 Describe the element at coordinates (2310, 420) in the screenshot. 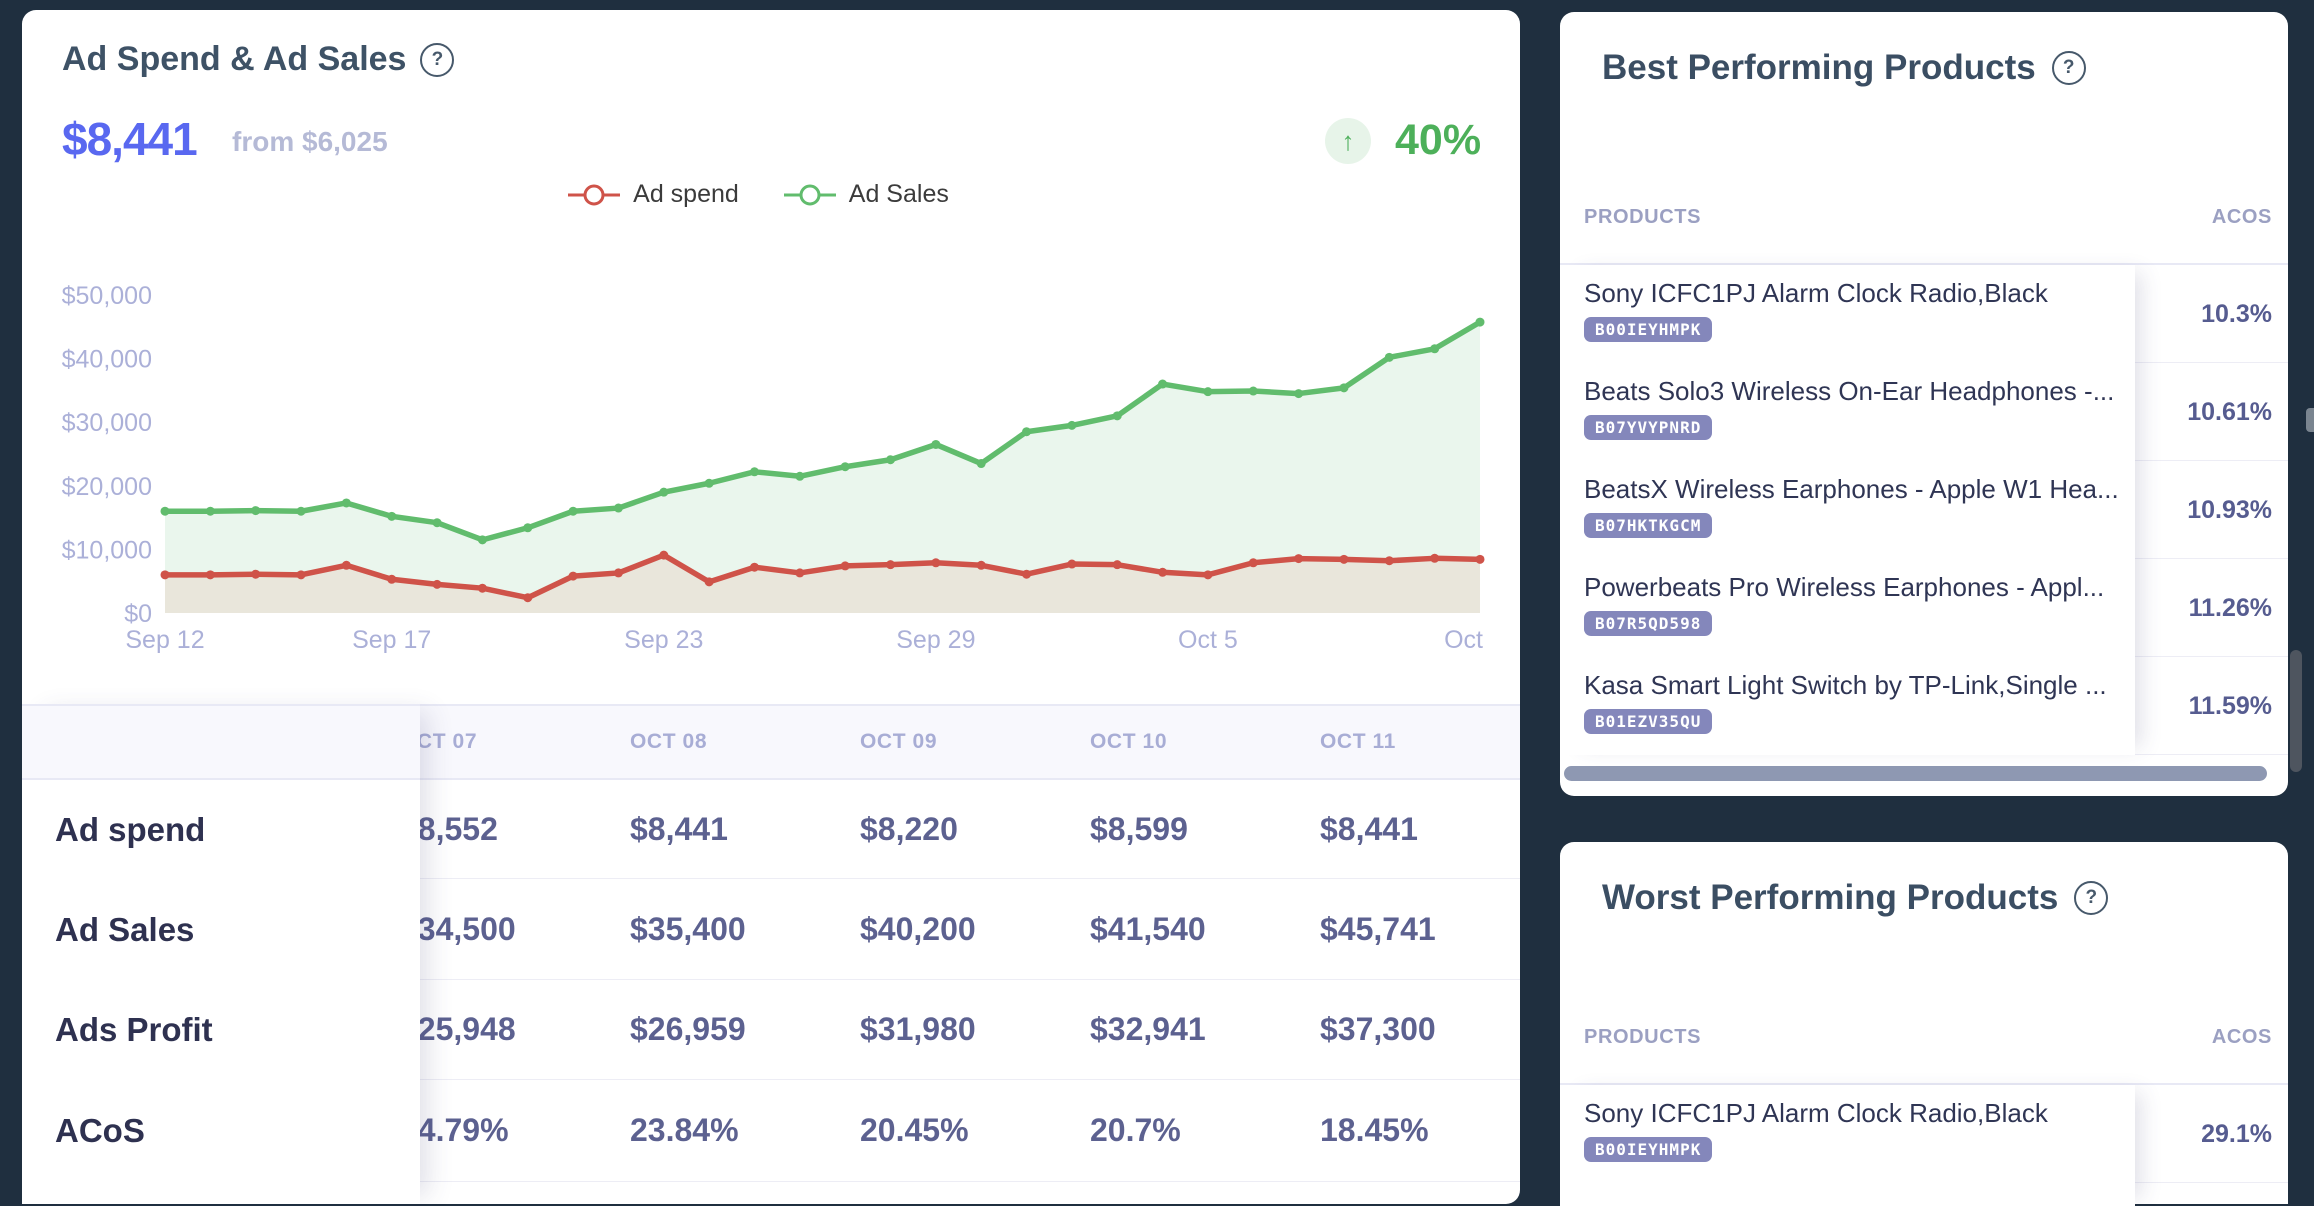

I see `page-scrollbar-thumb` at that location.